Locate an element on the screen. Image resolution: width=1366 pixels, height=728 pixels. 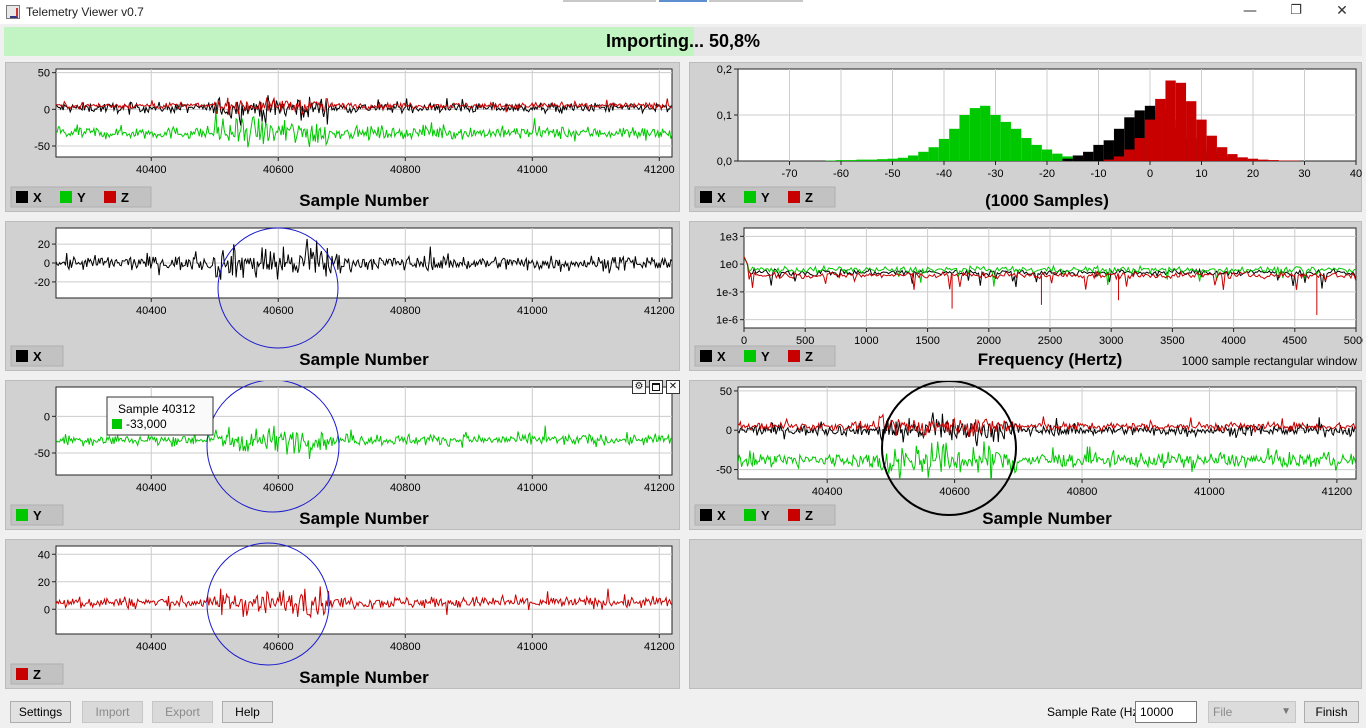
tick-label-x: 4000 is located at coordinates (1233, 341).